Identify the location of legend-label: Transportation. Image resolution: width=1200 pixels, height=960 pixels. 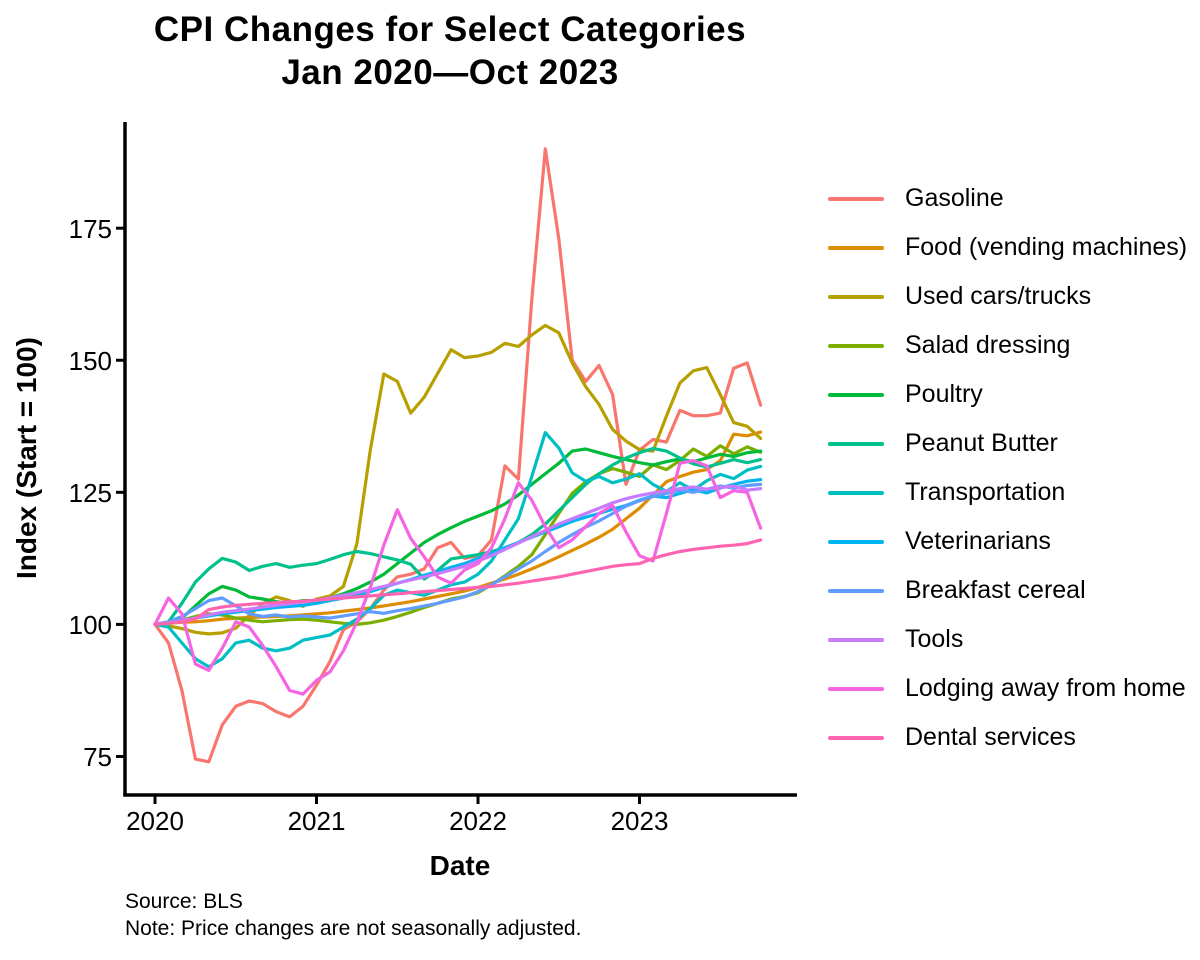
(985, 492).